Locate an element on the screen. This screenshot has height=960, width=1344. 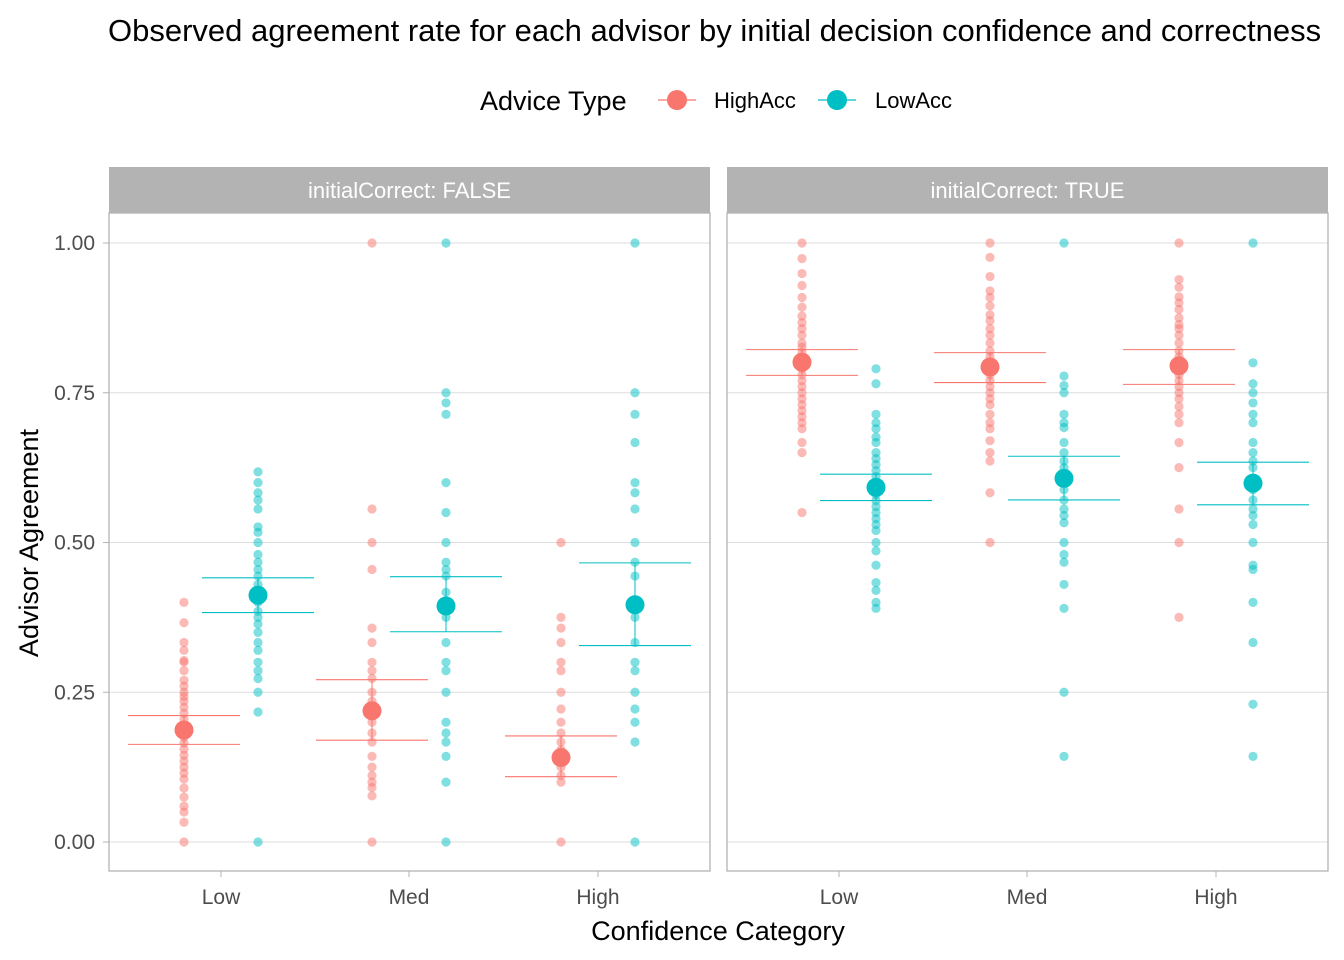
y-tick-label: 0.25 is located at coordinates (74, 692).